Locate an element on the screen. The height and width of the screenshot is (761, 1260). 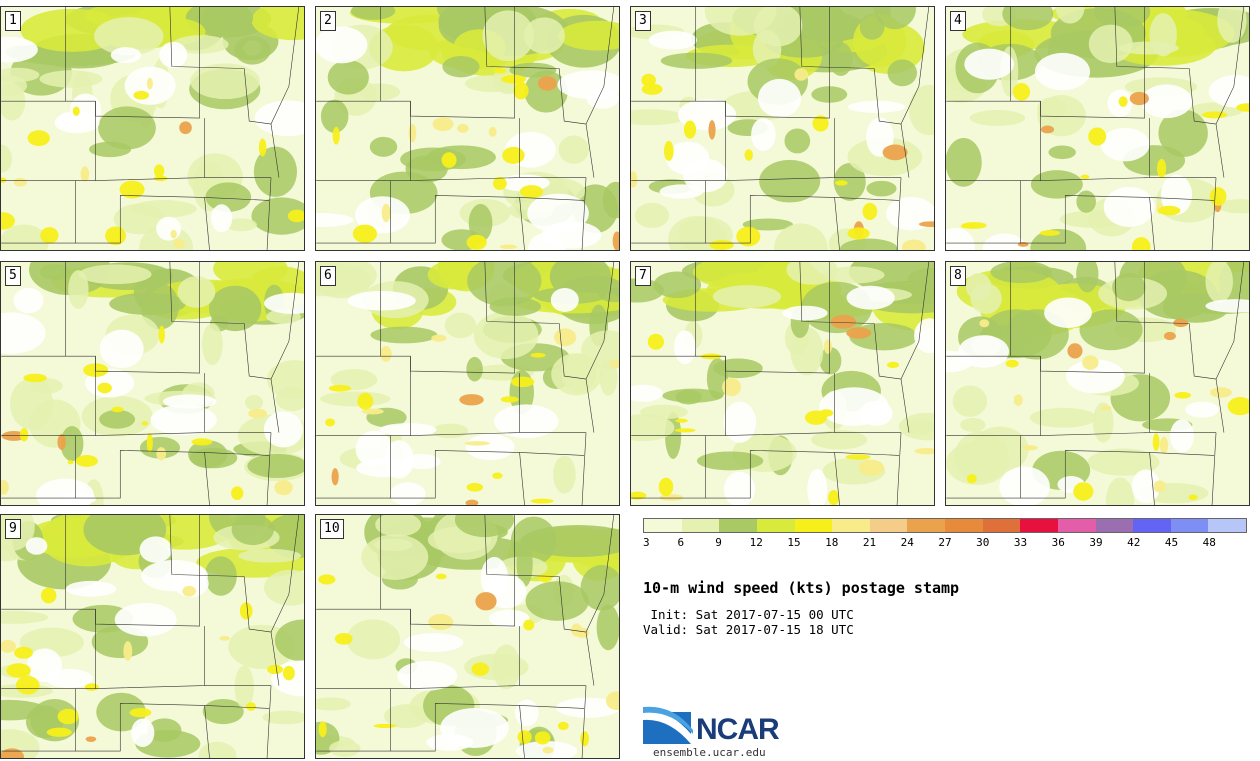
colorbar is located at coordinates (945, 525).